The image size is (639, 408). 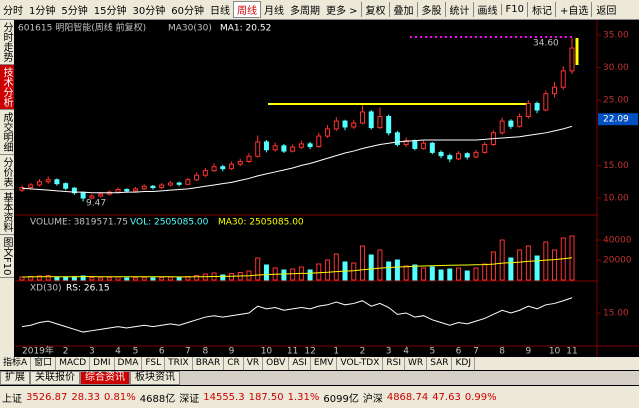 I want to click on tool-button: 叠加, so click(x=402, y=9).